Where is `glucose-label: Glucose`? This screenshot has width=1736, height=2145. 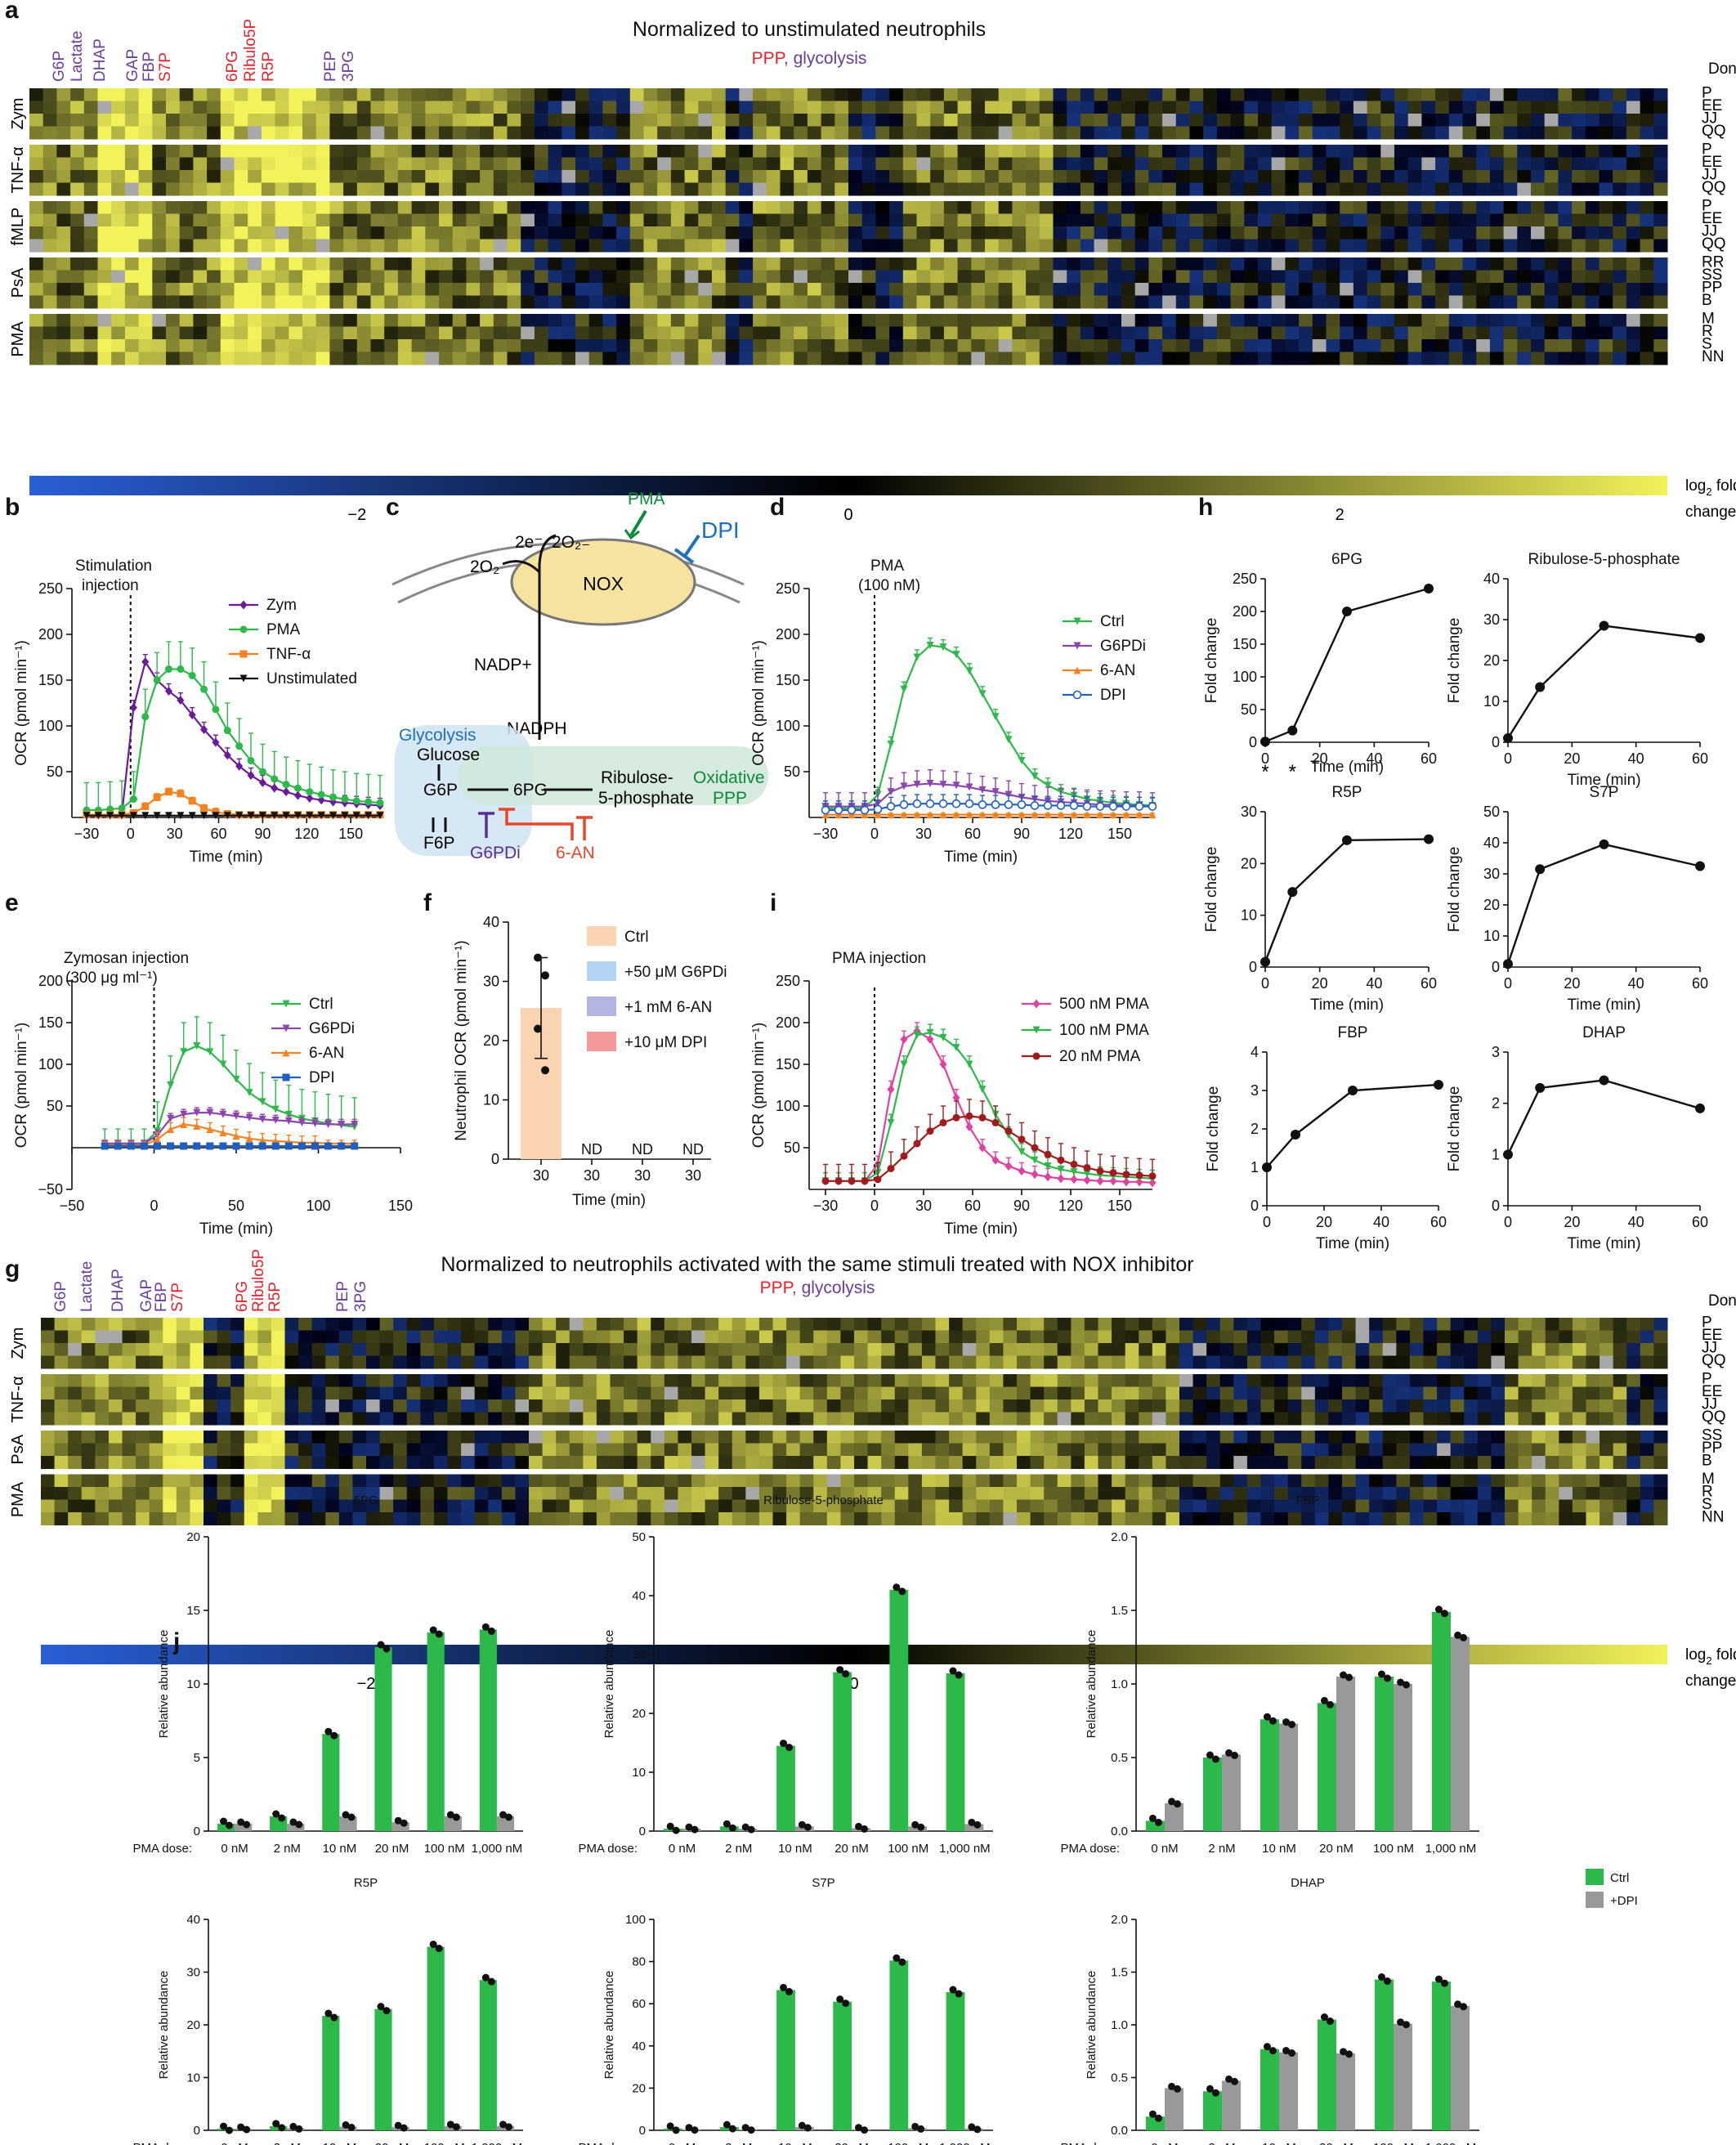
glucose-label: Glucose is located at coordinates (449, 755).